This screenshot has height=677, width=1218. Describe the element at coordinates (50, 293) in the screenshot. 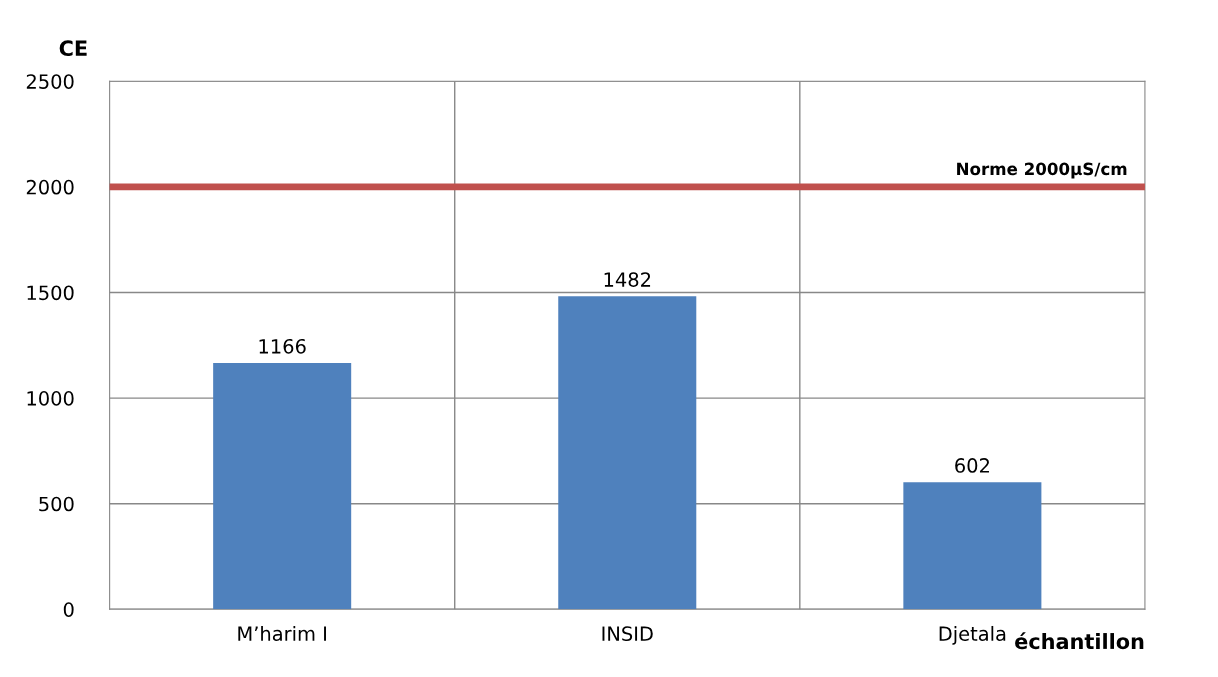

I see `y-tick-label: 1500` at that location.